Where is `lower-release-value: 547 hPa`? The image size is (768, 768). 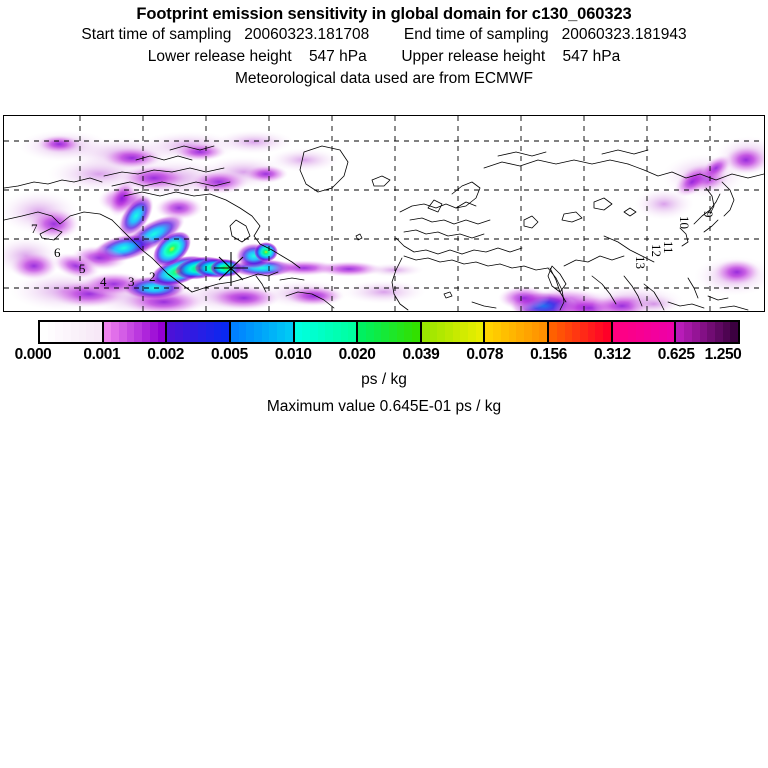
lower-release-value: 547 hPa is located at coordinates (337, 56).